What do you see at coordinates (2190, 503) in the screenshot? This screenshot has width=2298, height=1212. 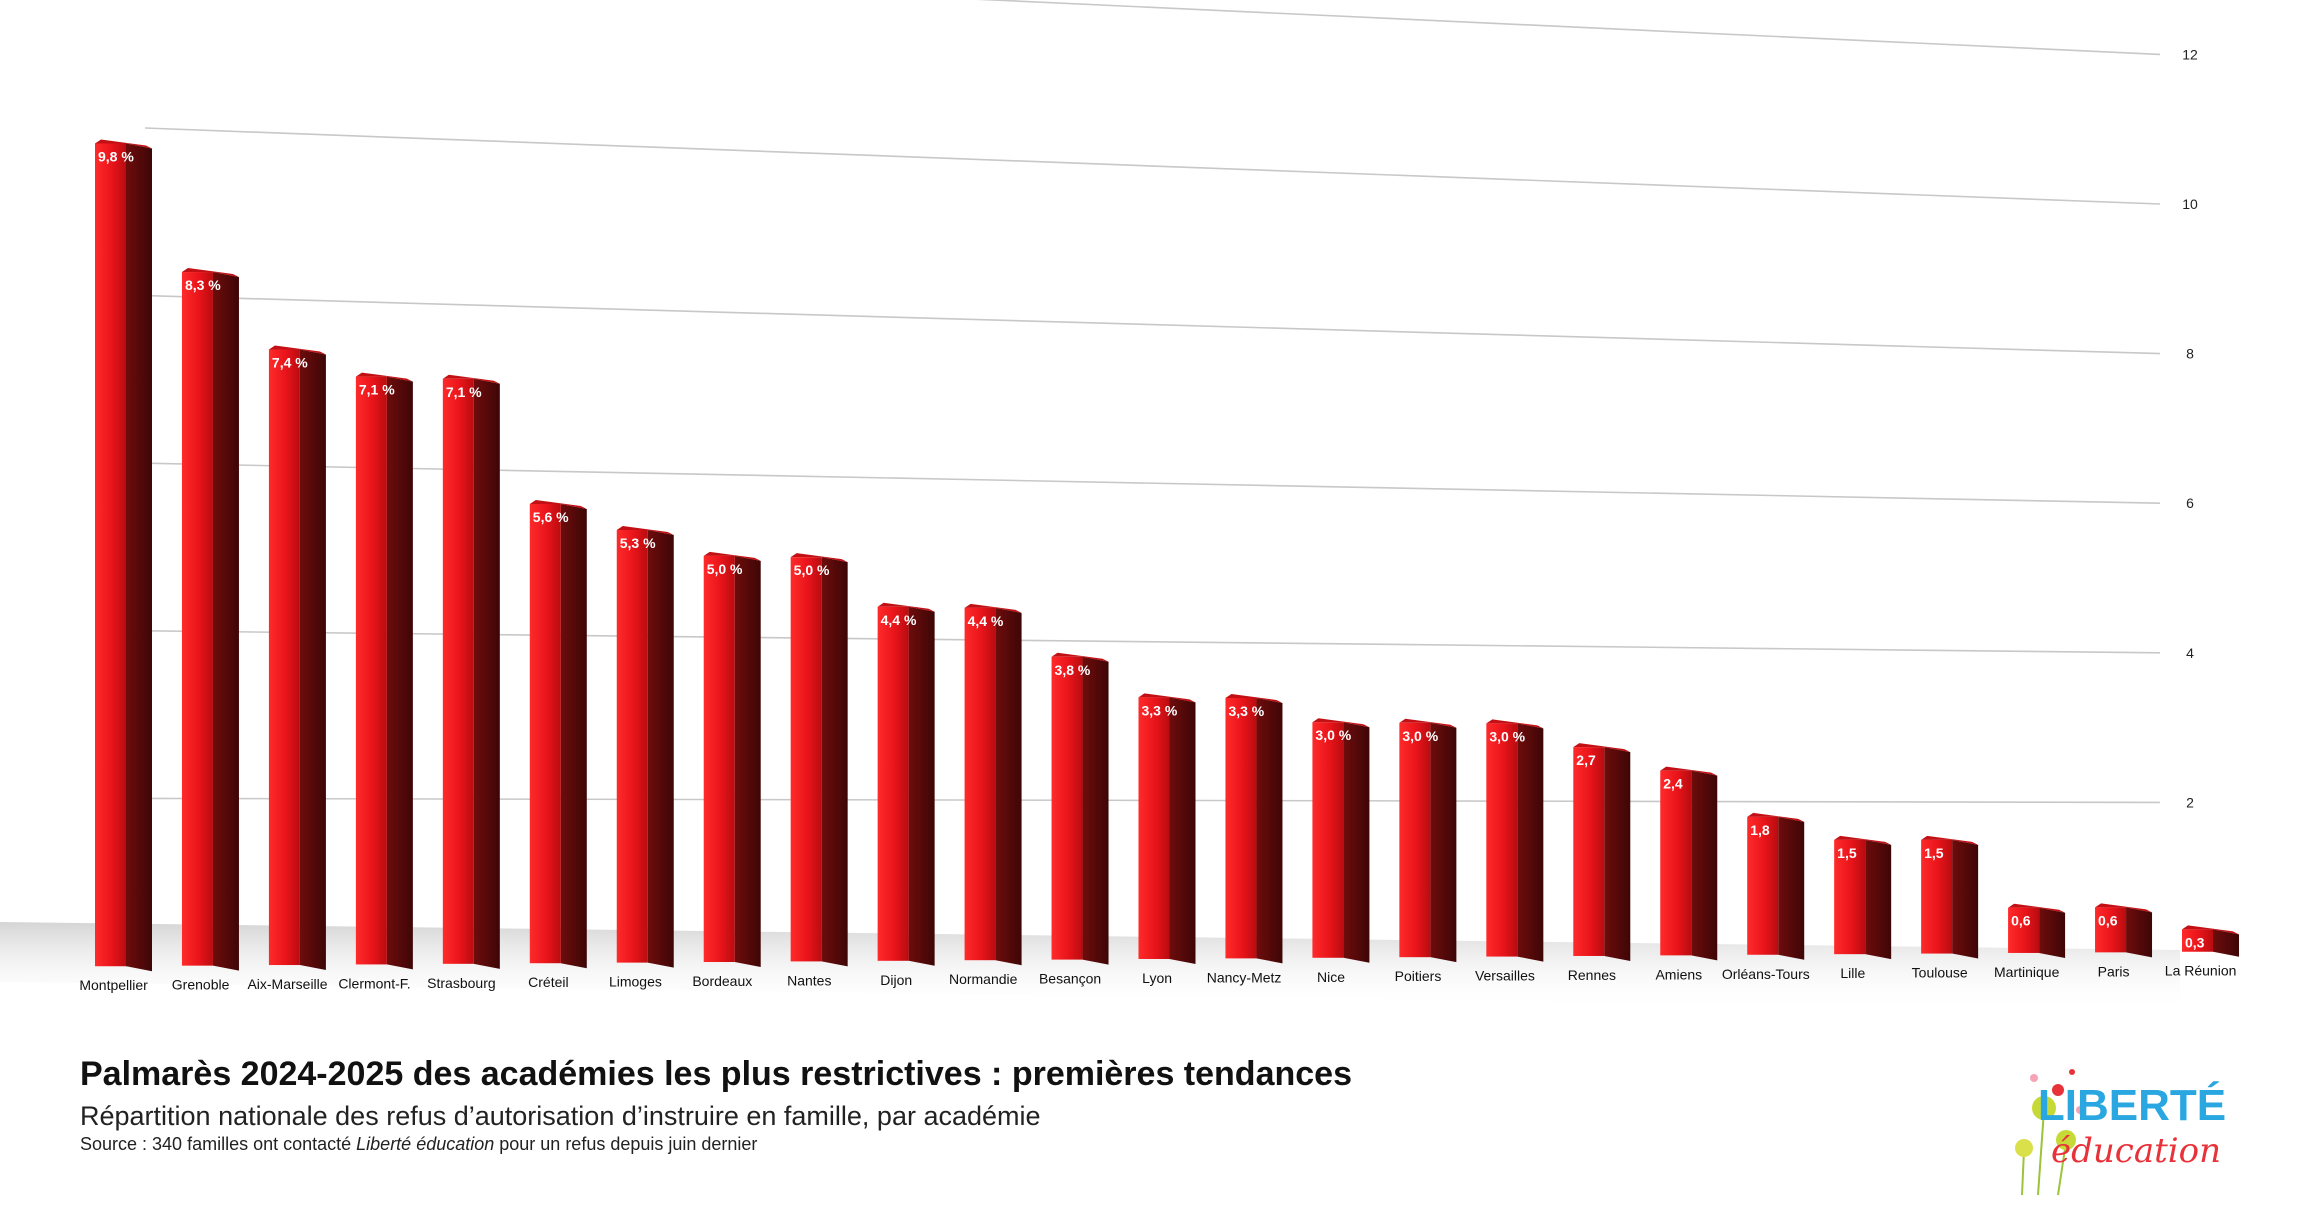 I see `y-tick-label: 6` at bounding box center [2190, 503].